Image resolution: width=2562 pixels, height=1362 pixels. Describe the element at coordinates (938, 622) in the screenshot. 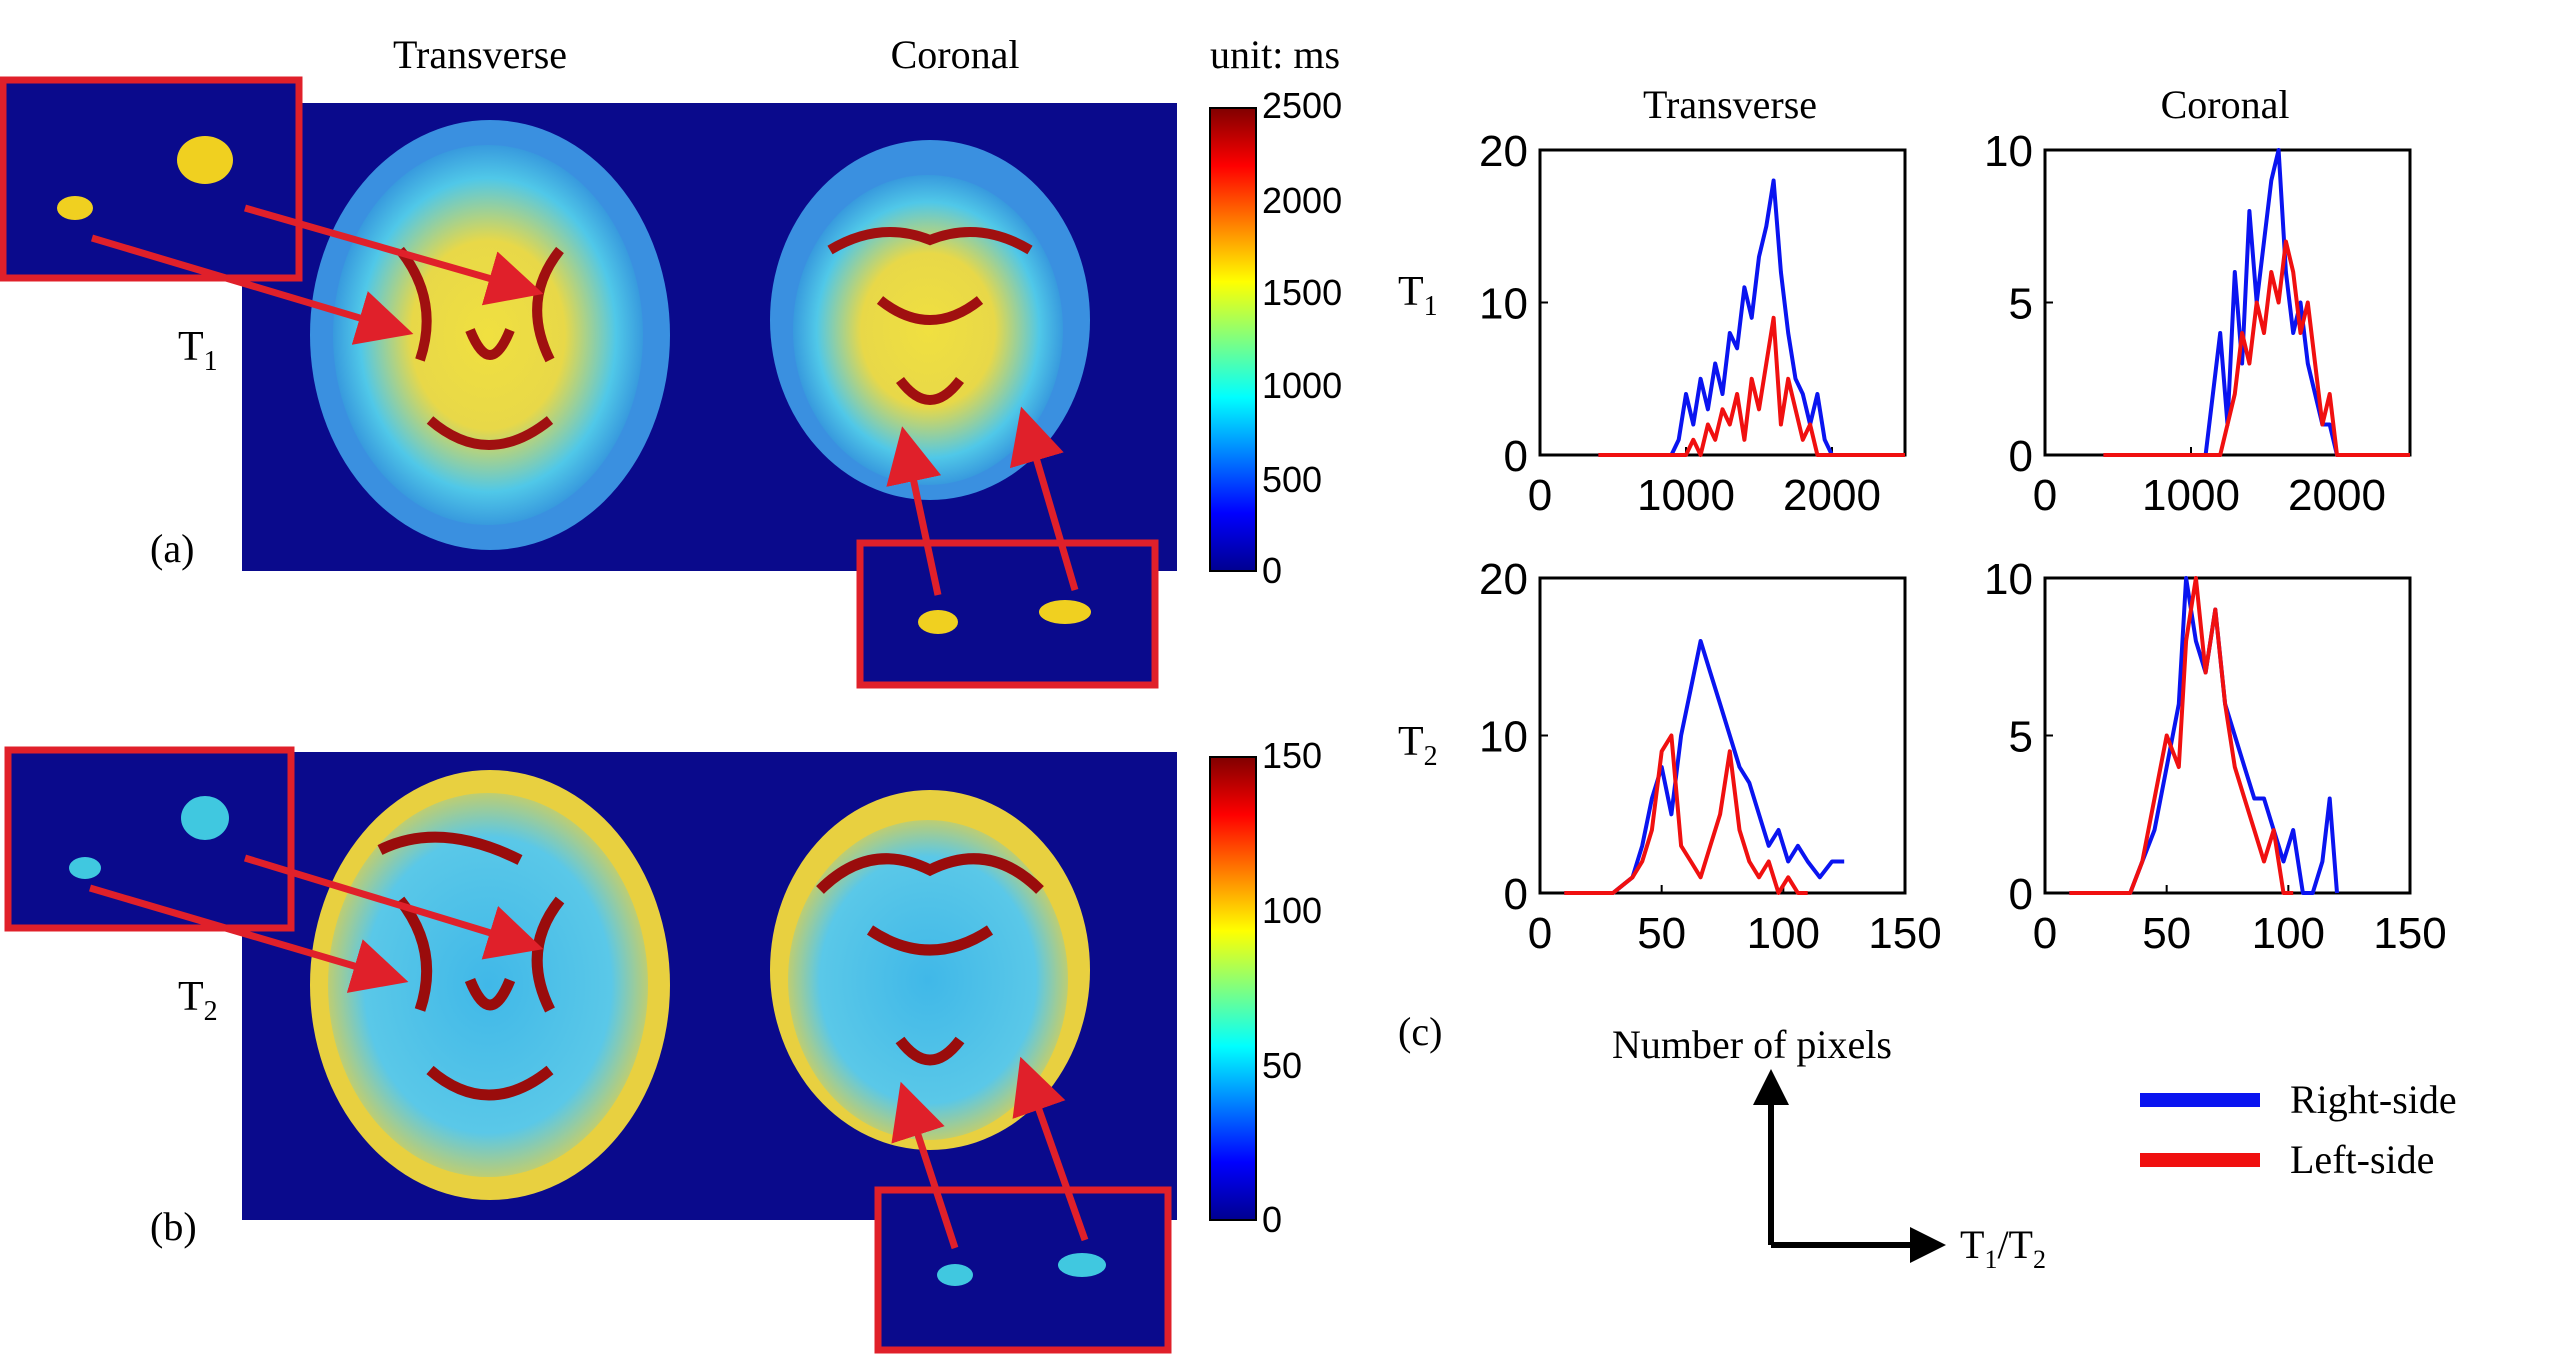

I see `t1-coronal-roi-right` at that location.